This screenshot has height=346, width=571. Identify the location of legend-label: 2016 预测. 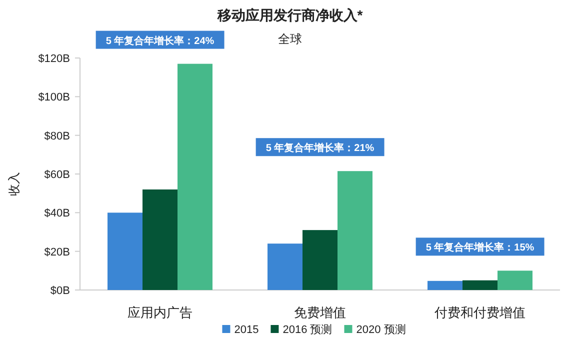
(307, 330).